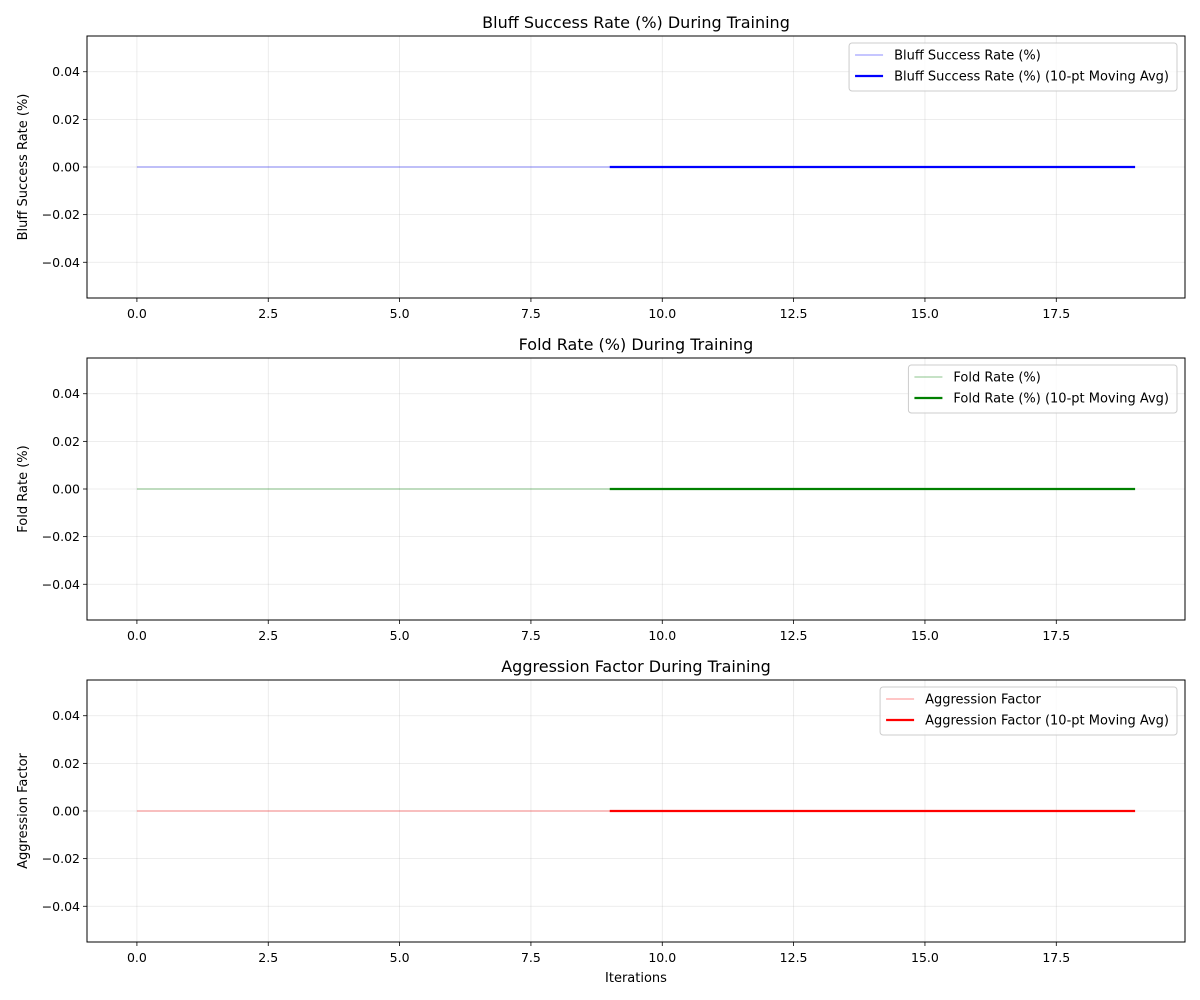 This screenshot has height=1000, width=1200. I want to click on chart-title: Aggression Factor During Training, so click(636, 666).